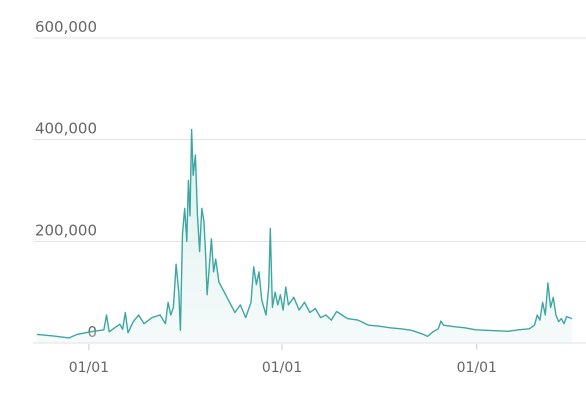 The height and width of the screenshot is (406, 586). I want to click on x-axis: 01/01 01/01 01/01, so click(283, 360).